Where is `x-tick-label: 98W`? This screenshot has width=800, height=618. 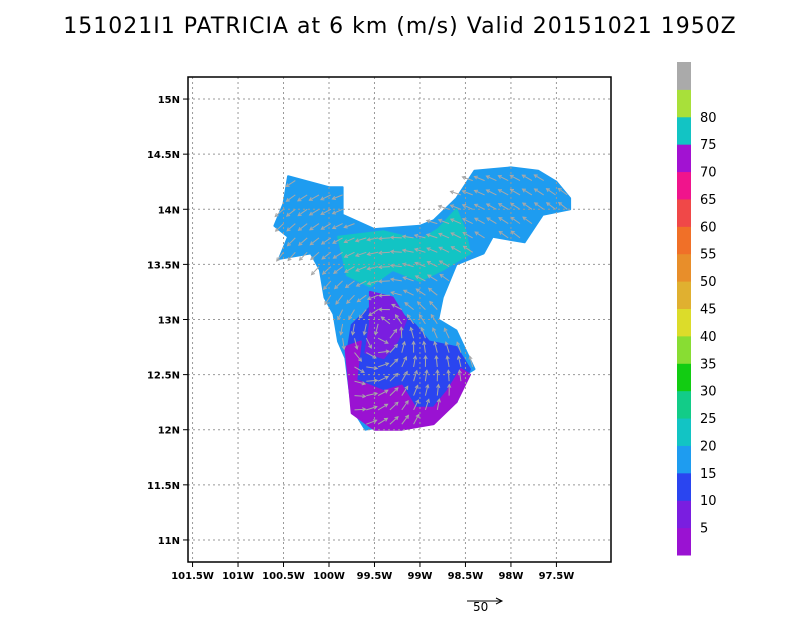
x-tick-label: 98W is located at coordinates (510, 576).